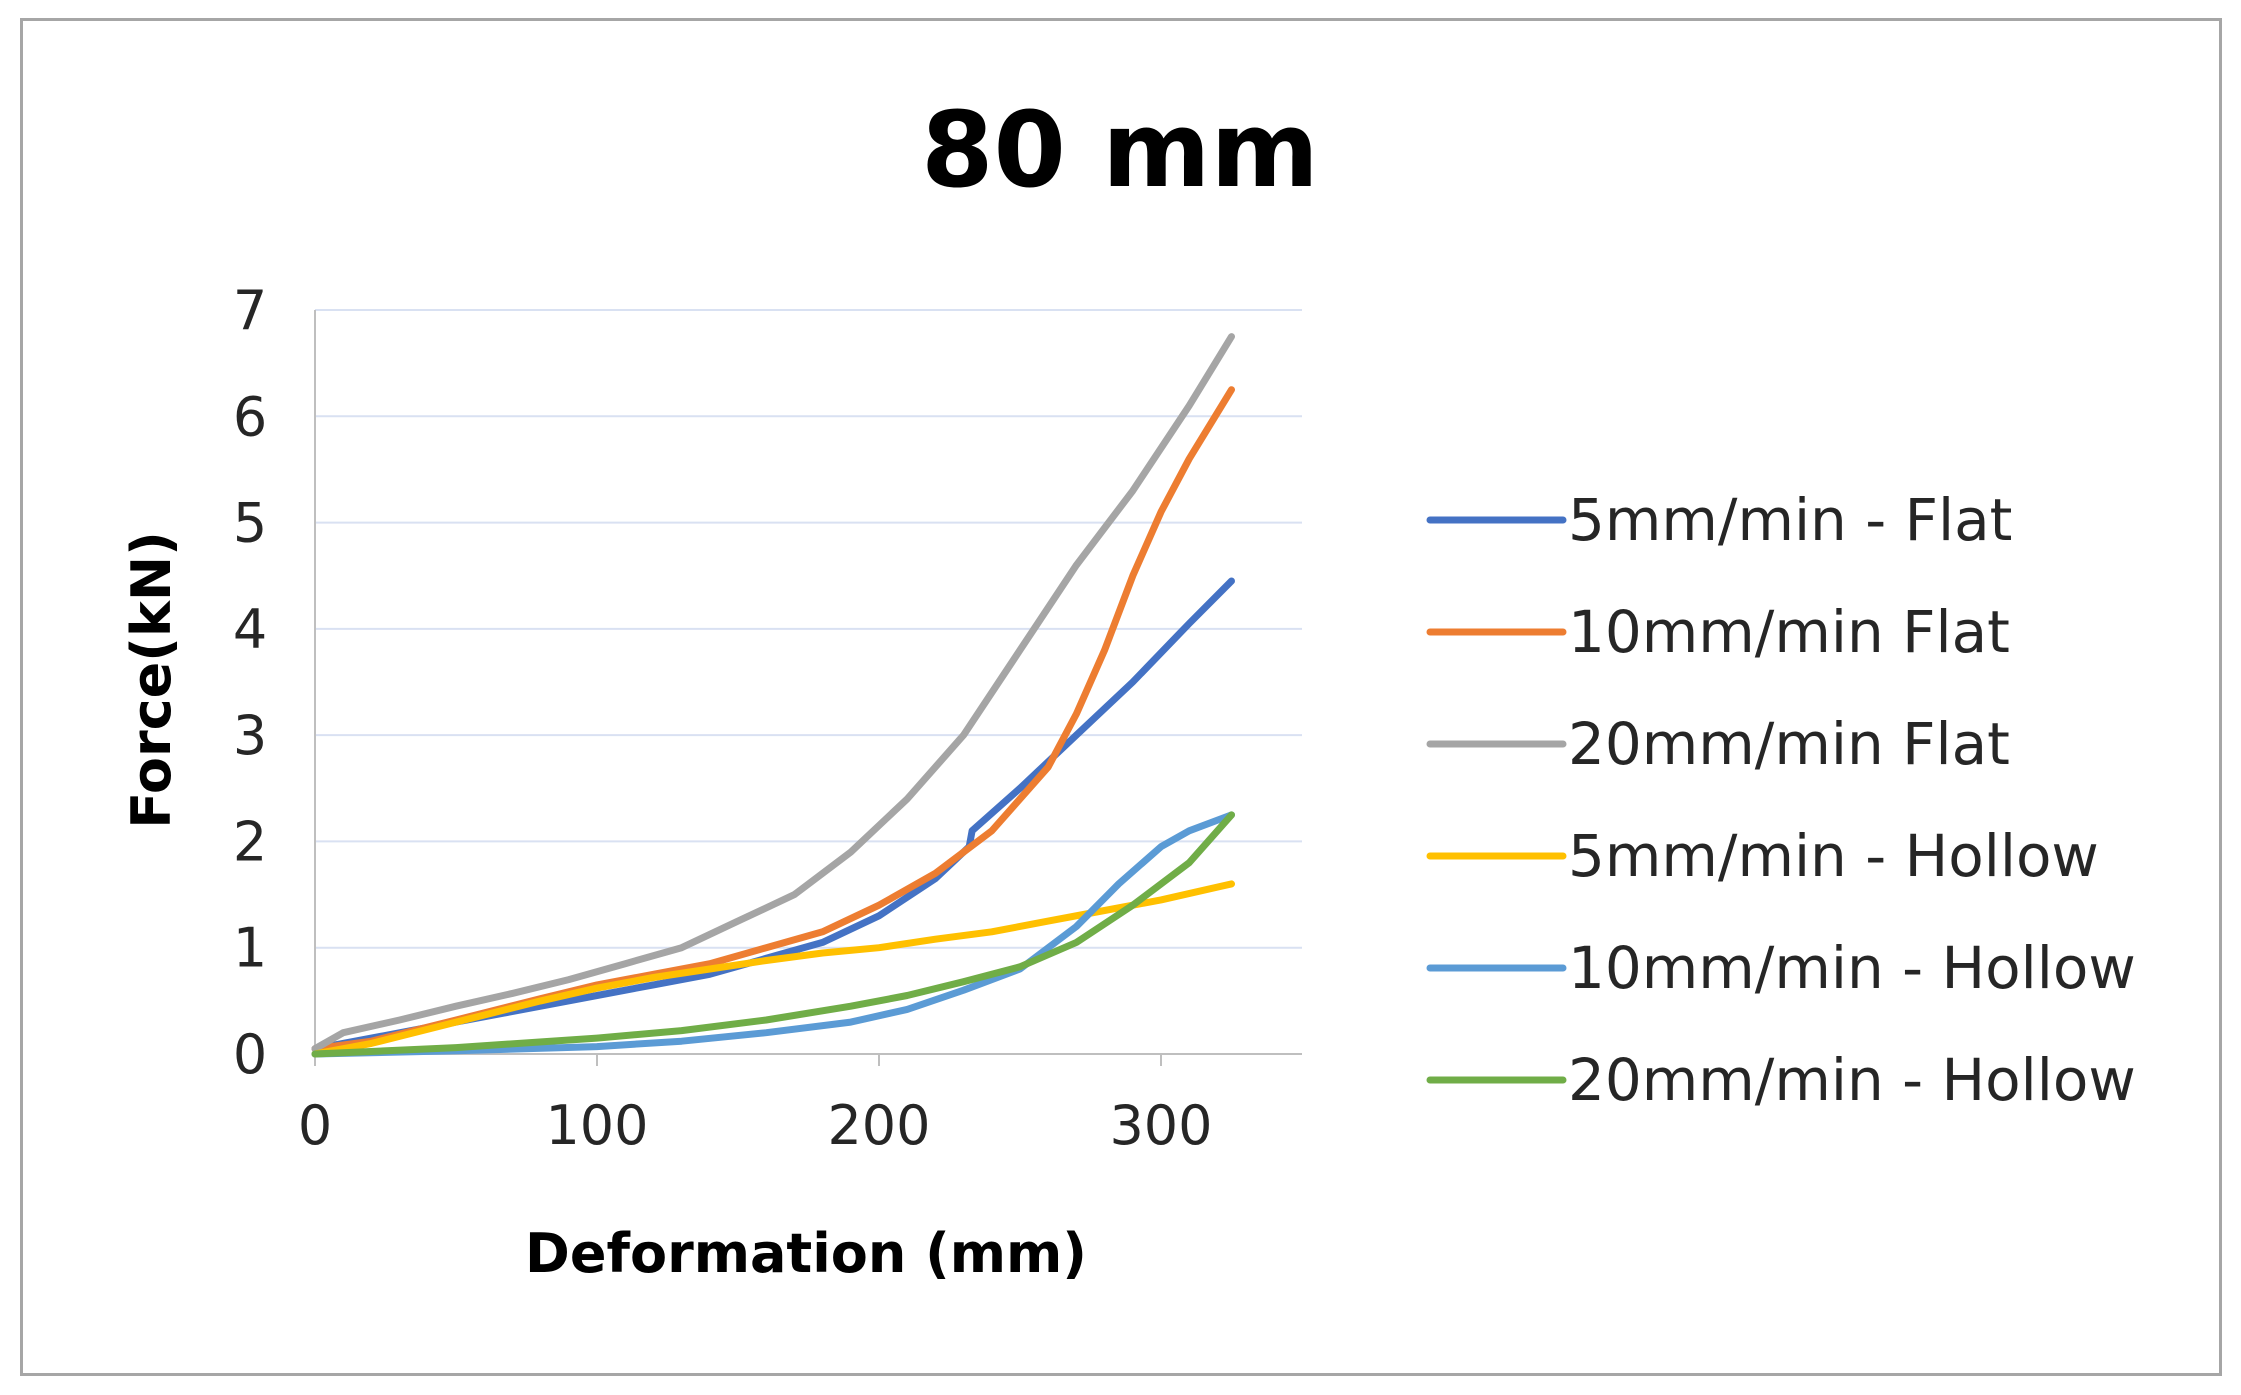 The width and height of the screenshot is (2241, 1395). Describe the element at coordinates (250, 735) in the screenshot. I see `y-tick-label-3: 3` at that location.